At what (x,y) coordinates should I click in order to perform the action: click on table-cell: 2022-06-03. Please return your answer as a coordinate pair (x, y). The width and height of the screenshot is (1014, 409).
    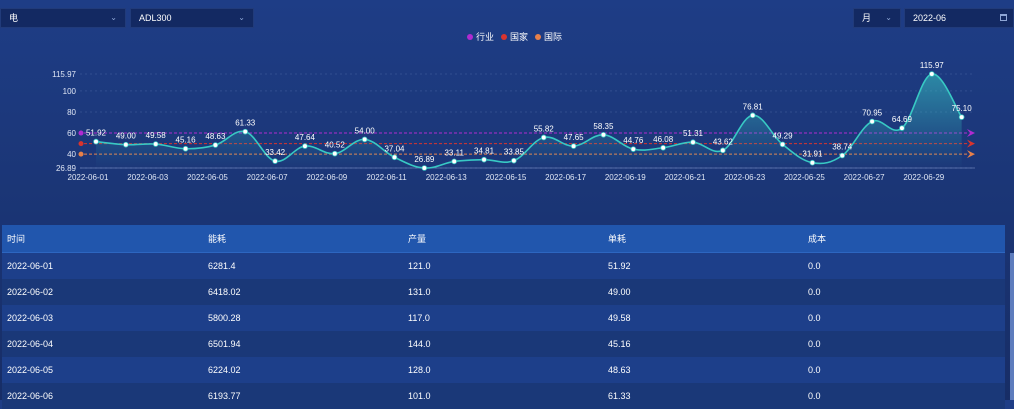
    Looking at the image, I should click on (30, 318).